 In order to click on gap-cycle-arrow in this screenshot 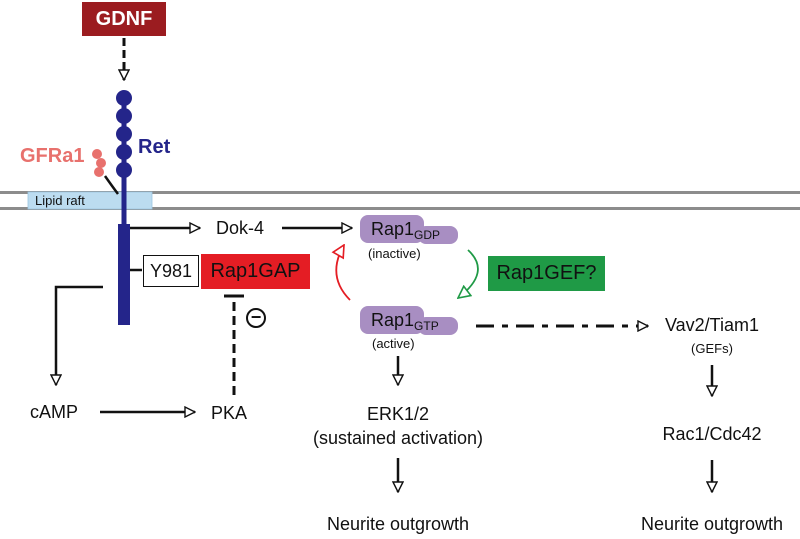, I will do `click(343, 273)`.